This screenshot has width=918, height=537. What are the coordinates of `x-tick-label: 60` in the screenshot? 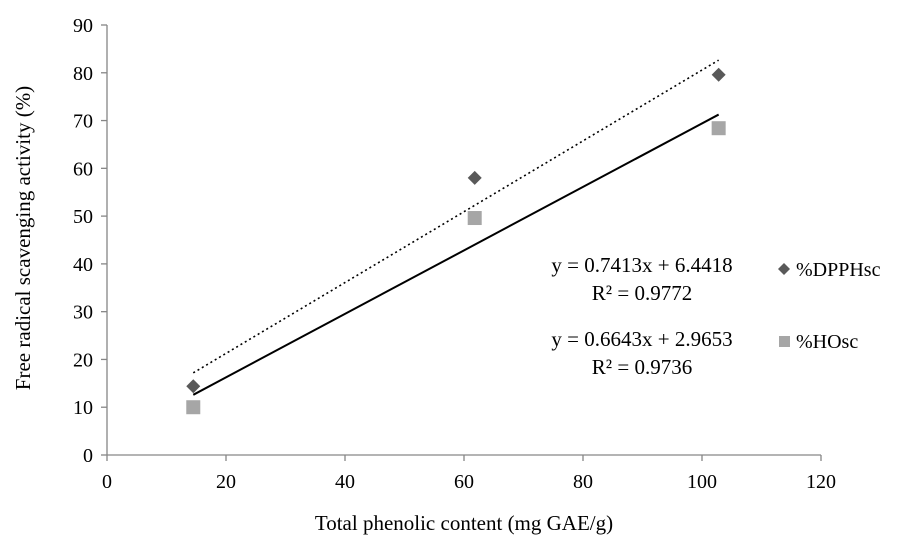 It's located at (464, 482).